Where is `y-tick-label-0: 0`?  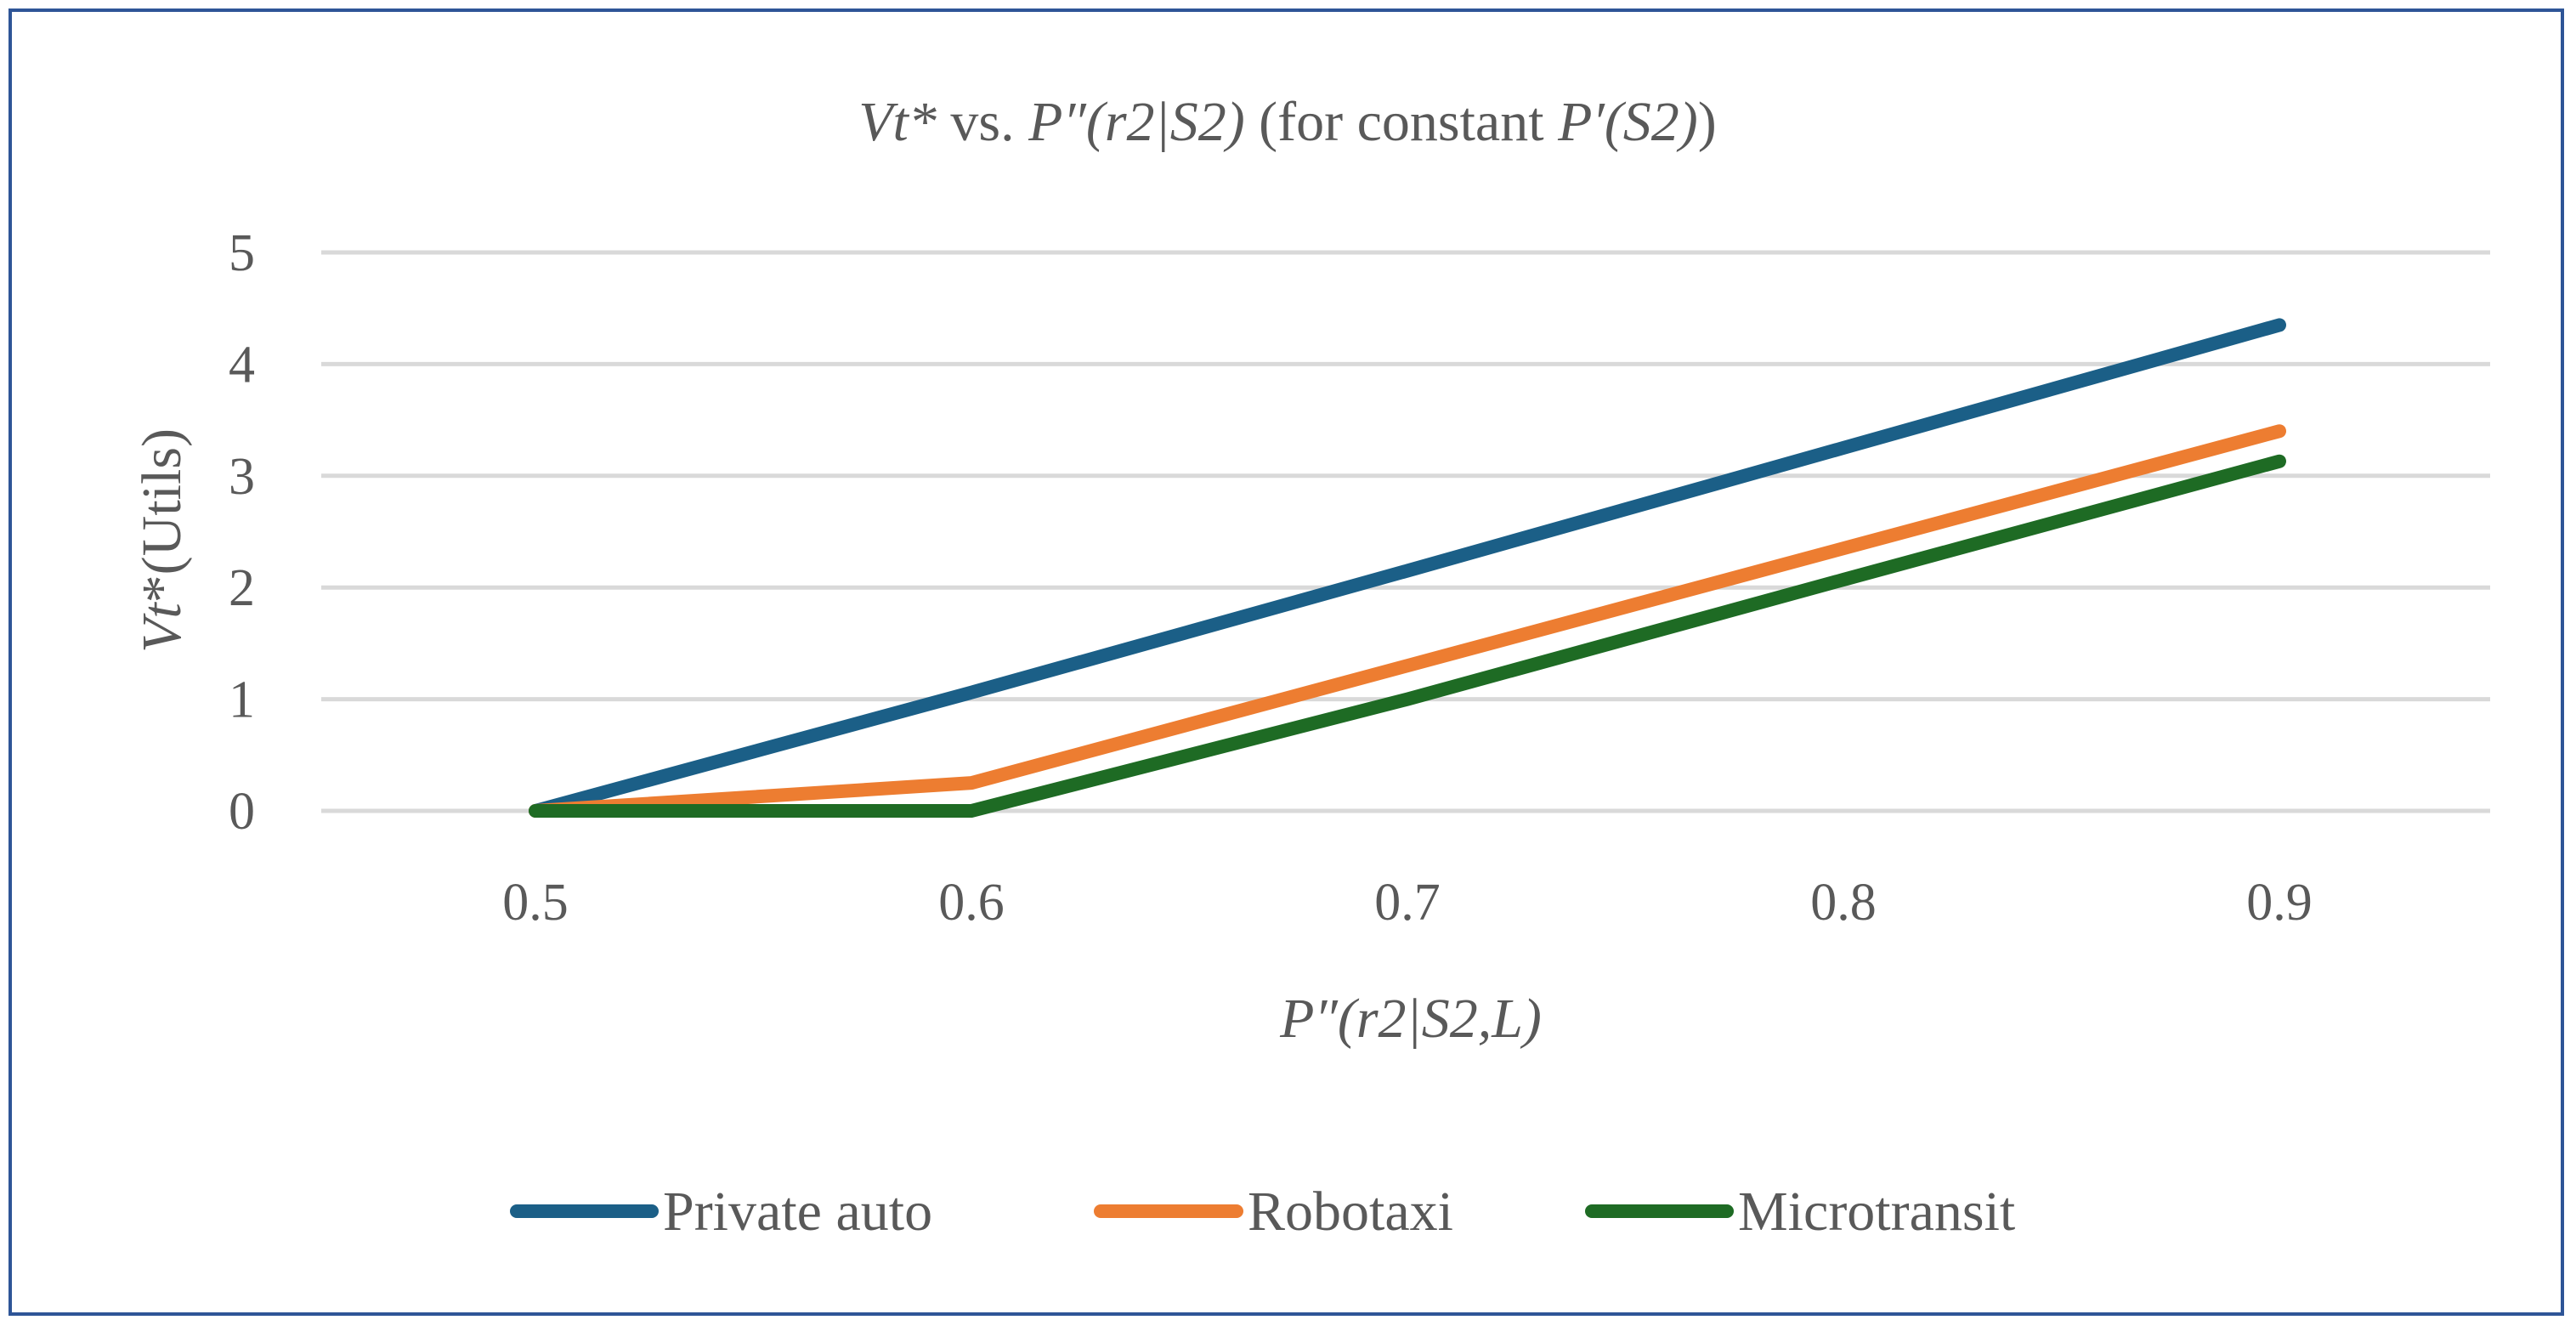
y-tick-label-0: 0 is located at coordinates (242, 812).